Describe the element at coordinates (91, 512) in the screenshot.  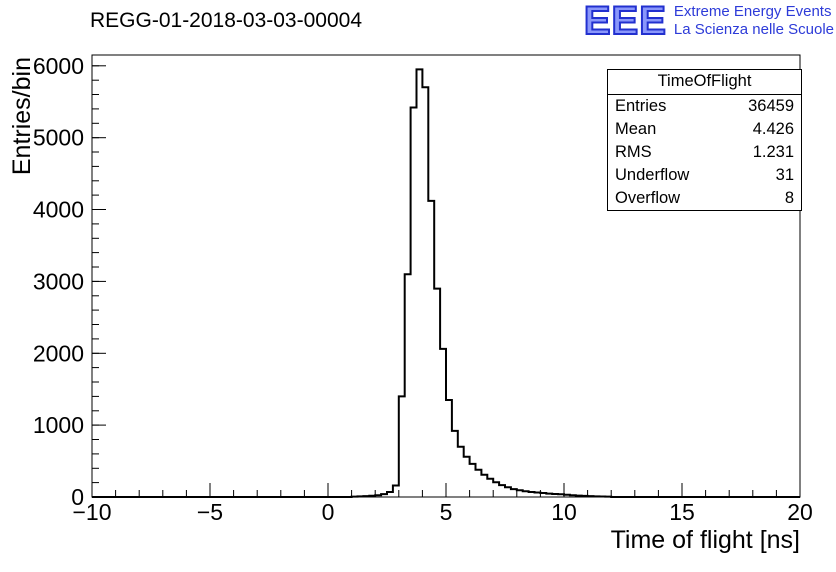
I see `x-tick-label: −10` at that location.